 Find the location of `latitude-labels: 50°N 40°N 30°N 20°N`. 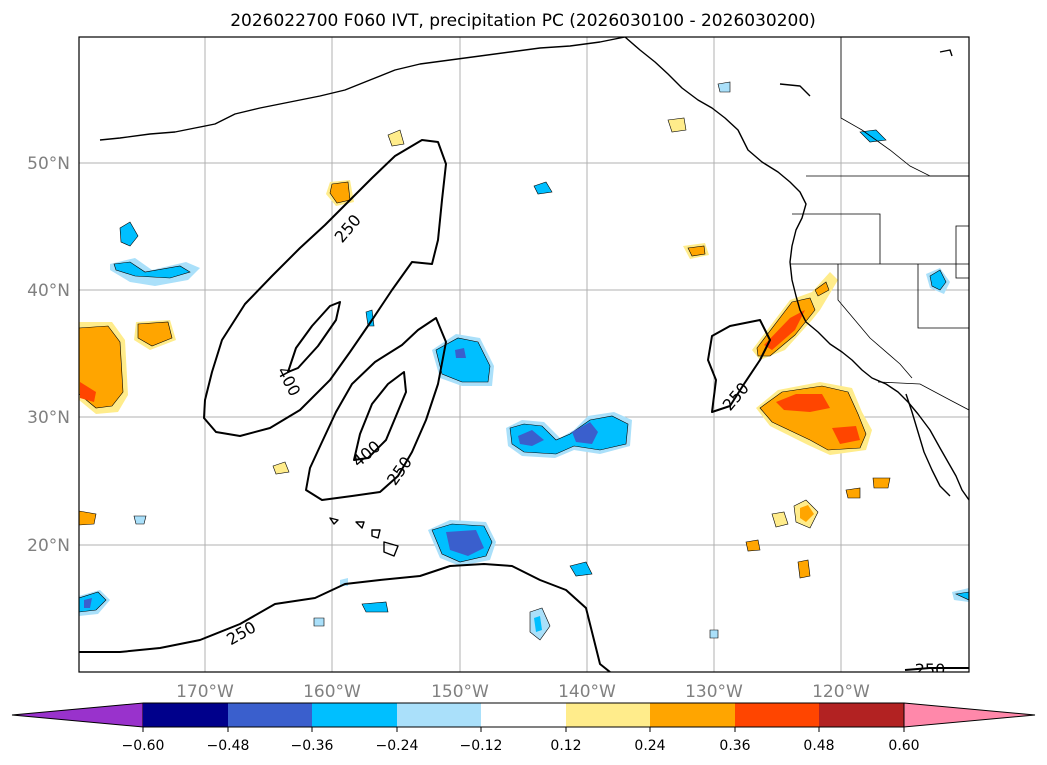

latitude-labels: 50°N 40°N 30°N 20°N is located at coordinates (48, 355).